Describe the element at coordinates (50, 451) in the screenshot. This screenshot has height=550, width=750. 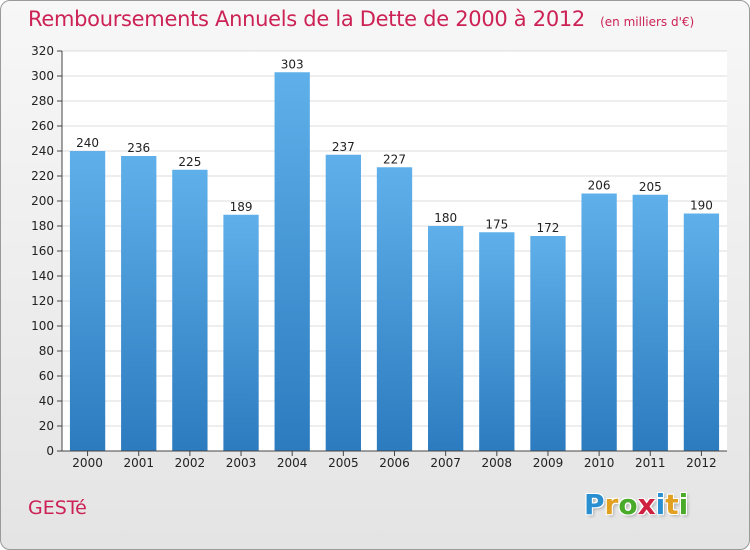
I see `y-tick-label: 0` at that location.